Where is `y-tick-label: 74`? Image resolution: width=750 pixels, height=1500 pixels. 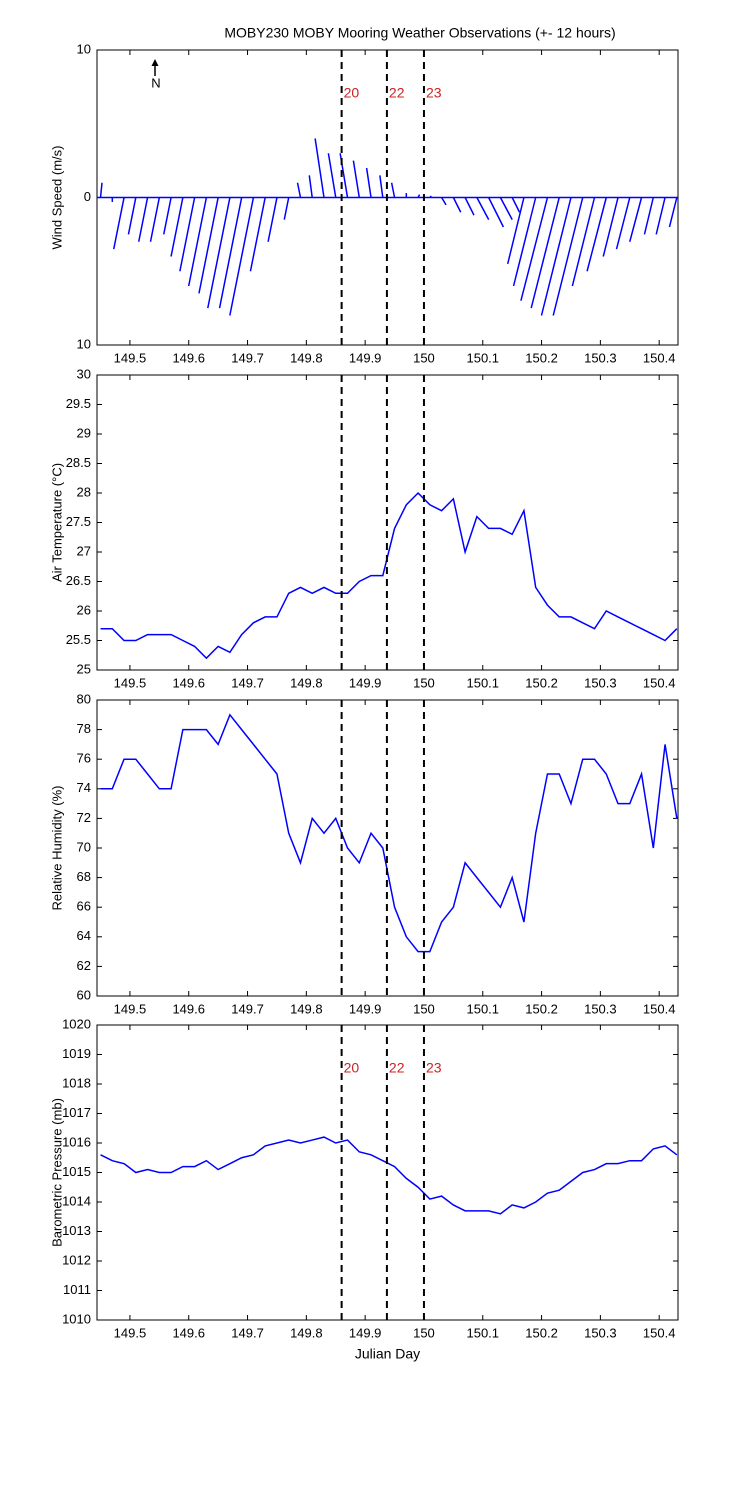
y-tick-label: 74 is located at coordinates (84, 787).